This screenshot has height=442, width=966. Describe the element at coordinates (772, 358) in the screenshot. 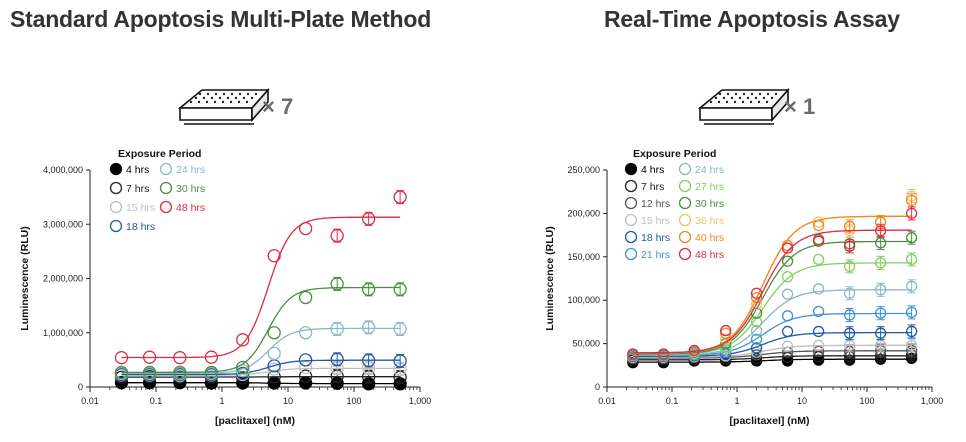

I see `fit-curve-7-hrs` at that location.